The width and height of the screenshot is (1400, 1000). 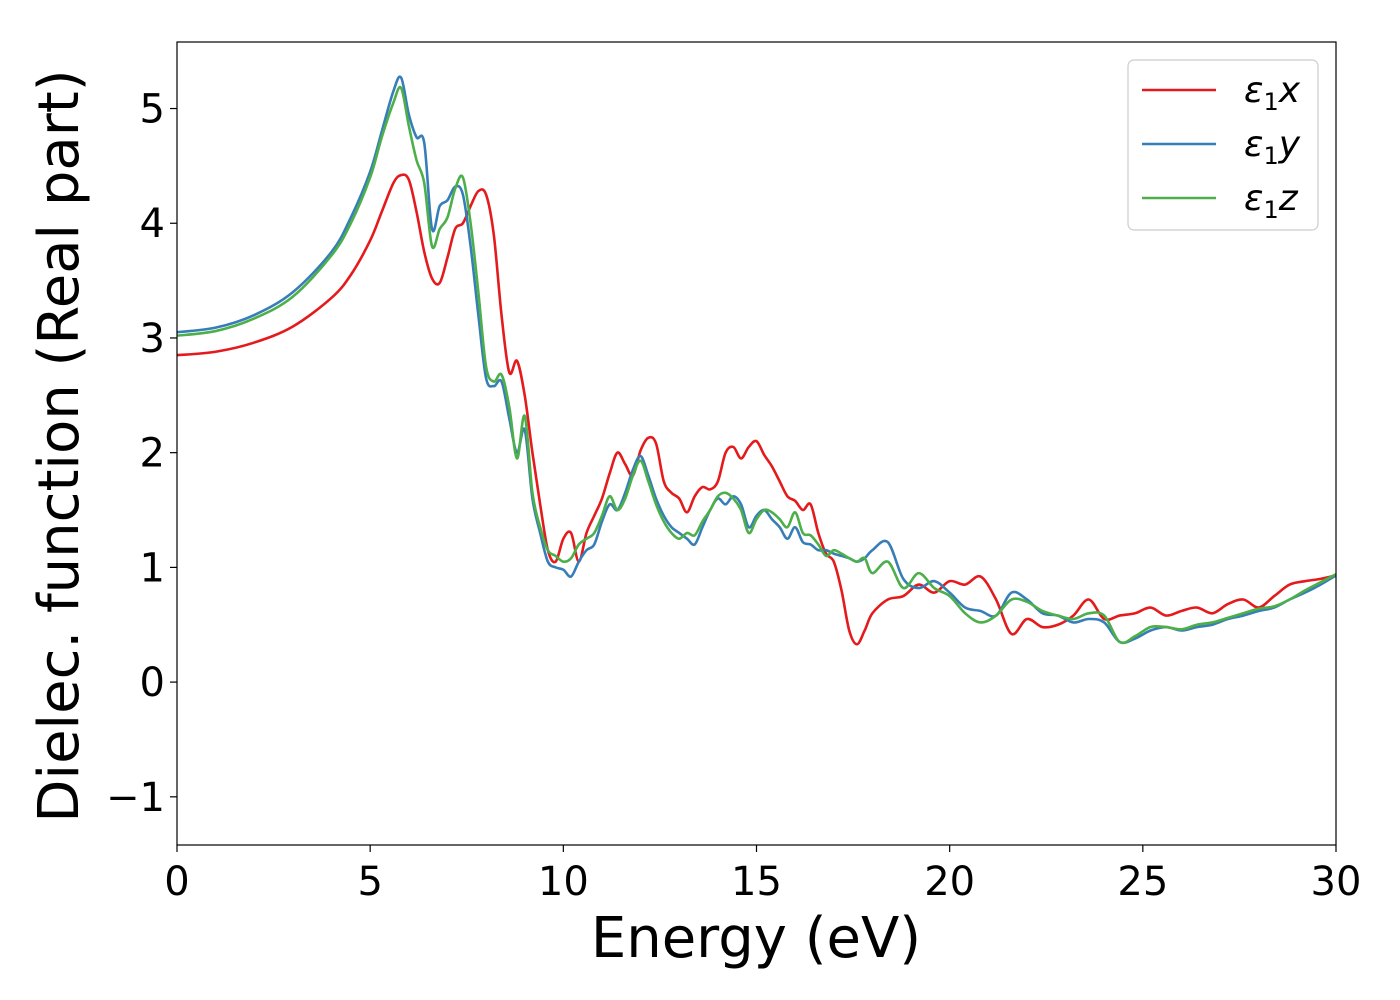 What do you see at coordinates (949, 882) in the screenshot?
I see `x-tick-label: 20` at bounding box center [949, 882].